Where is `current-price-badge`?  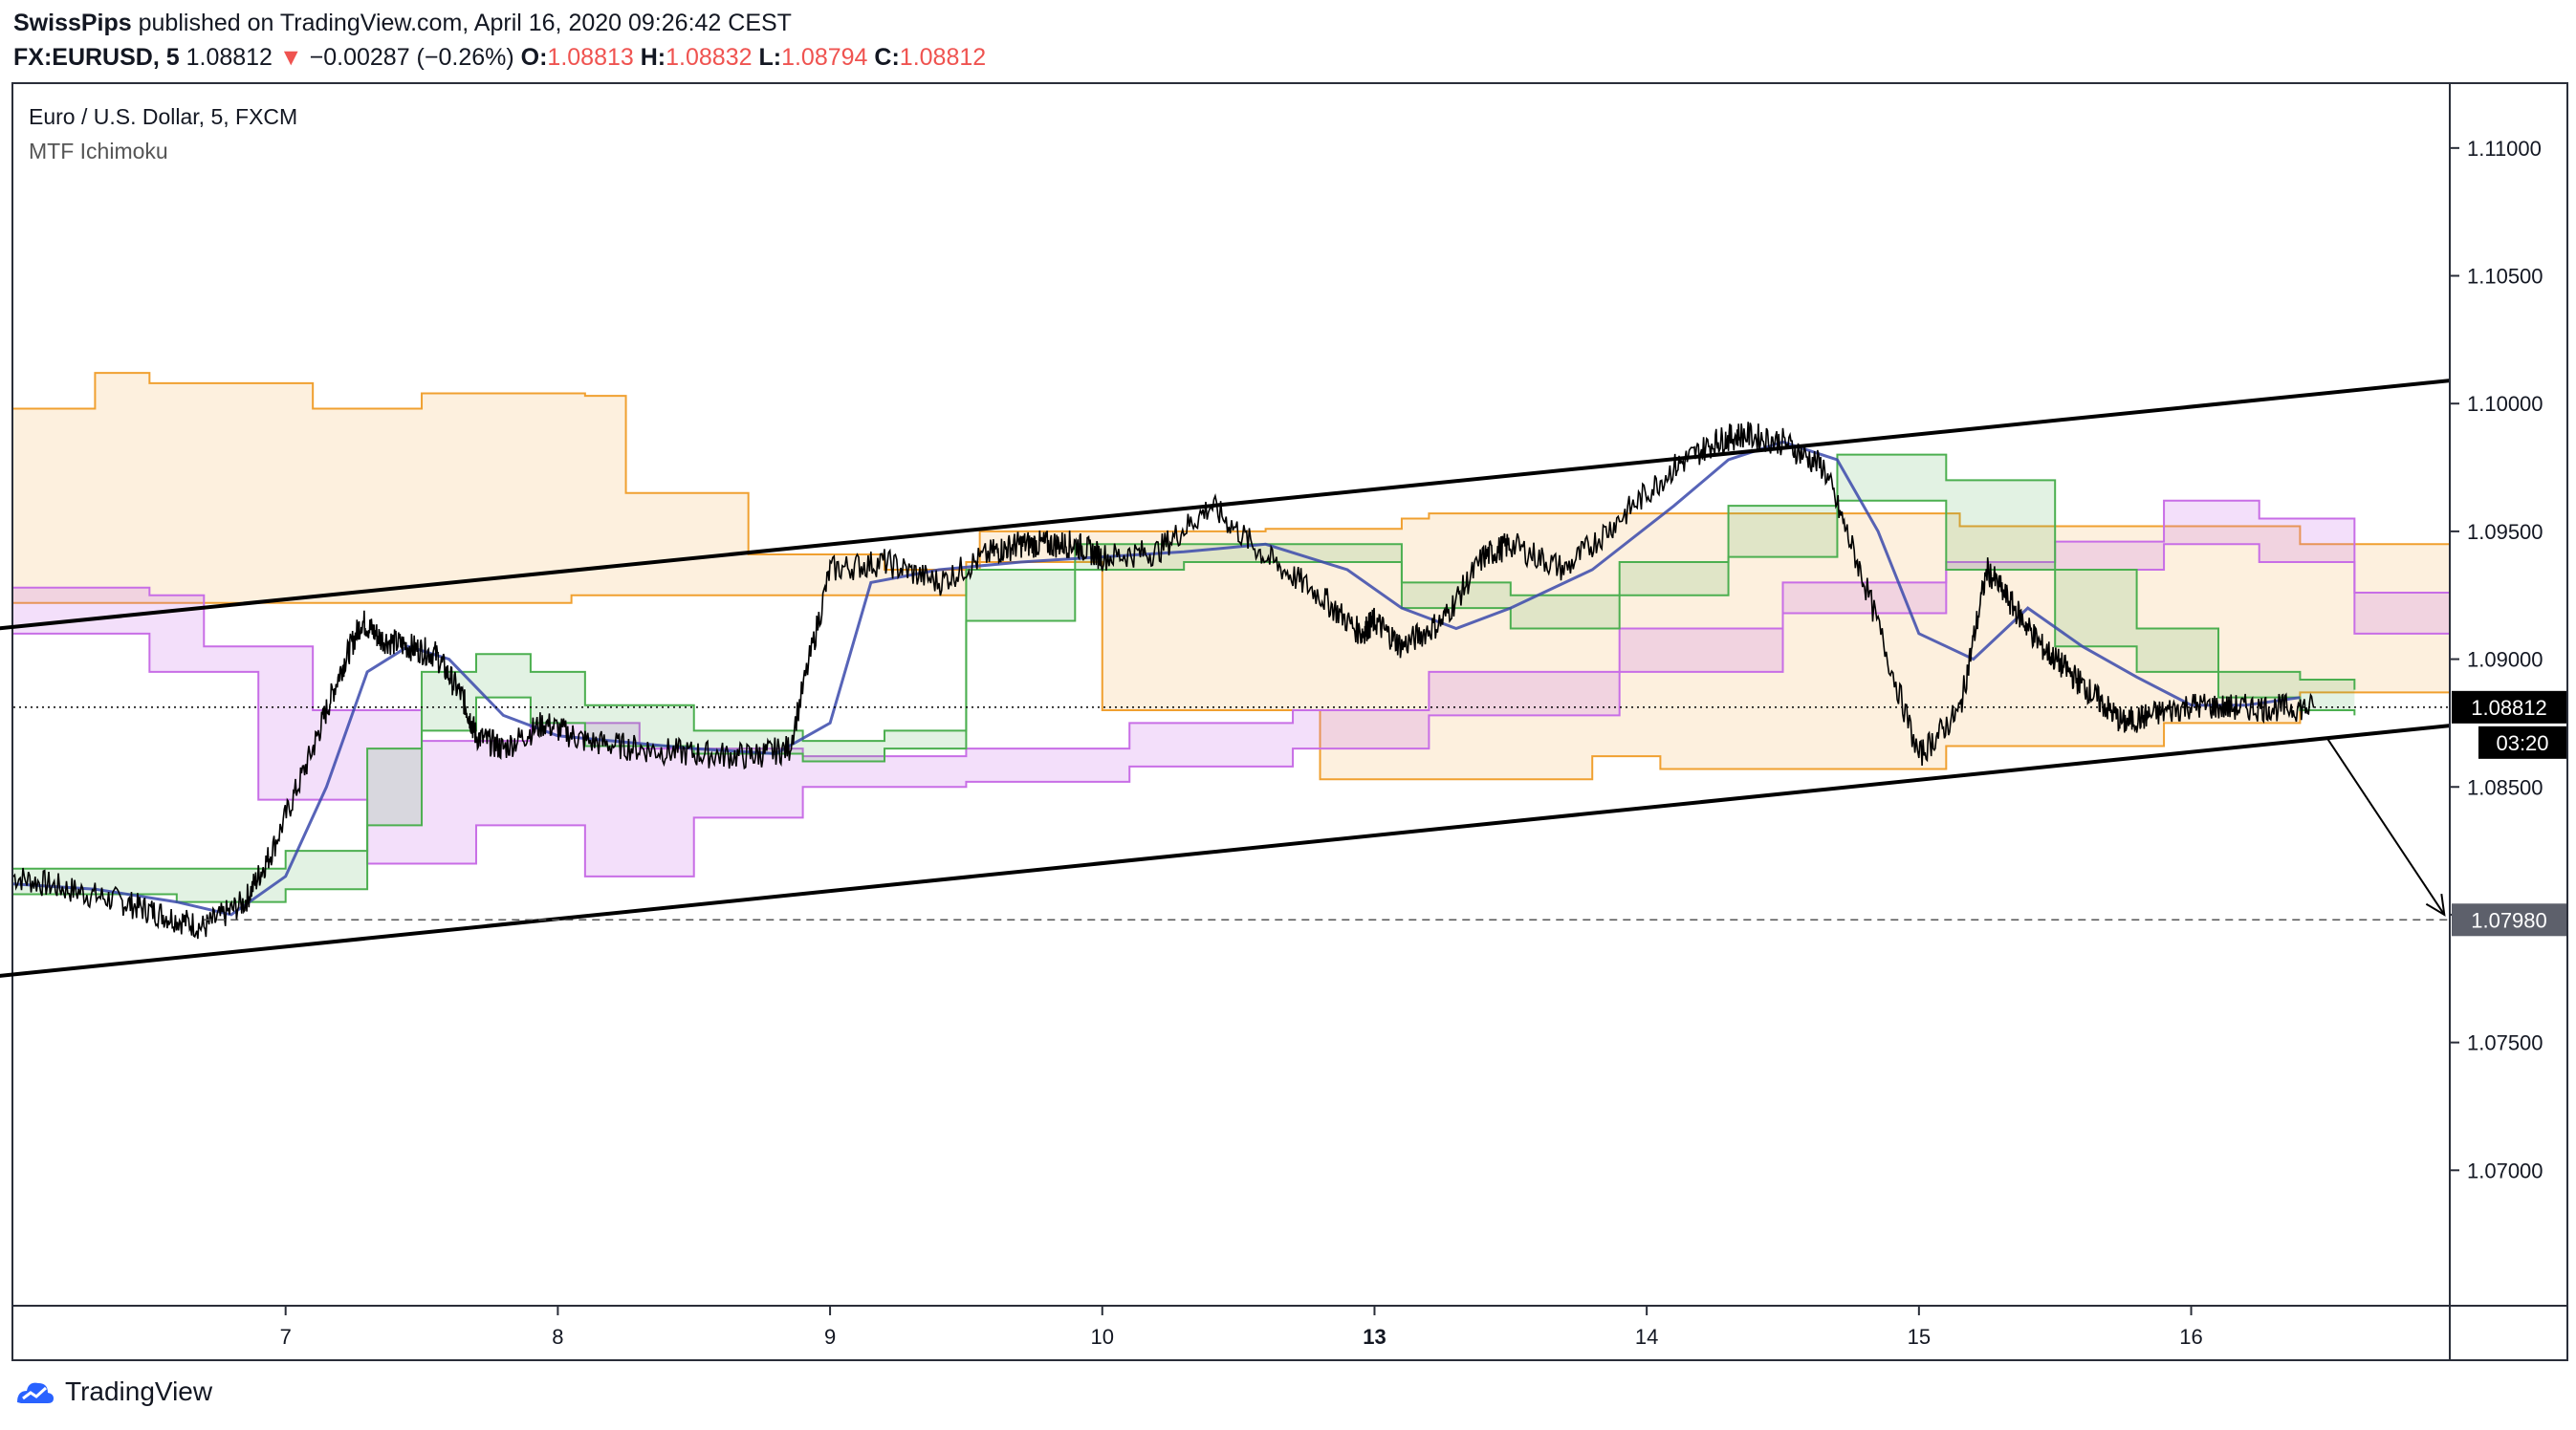 current-price-badge is located at coordinates (2509, 707).